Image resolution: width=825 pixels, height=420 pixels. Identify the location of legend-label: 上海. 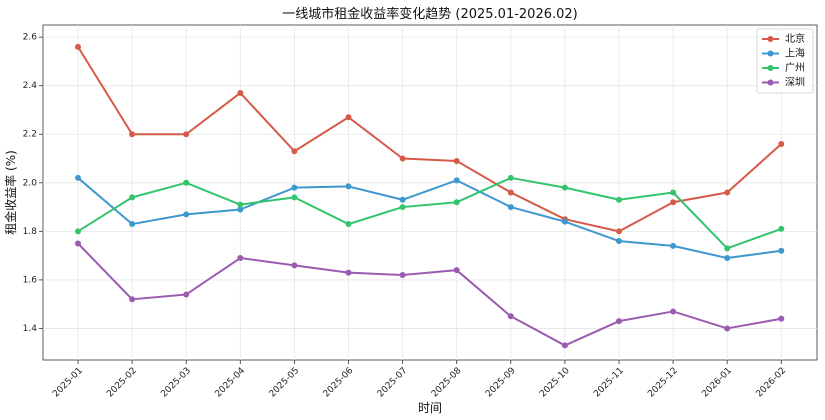
(795, 53).